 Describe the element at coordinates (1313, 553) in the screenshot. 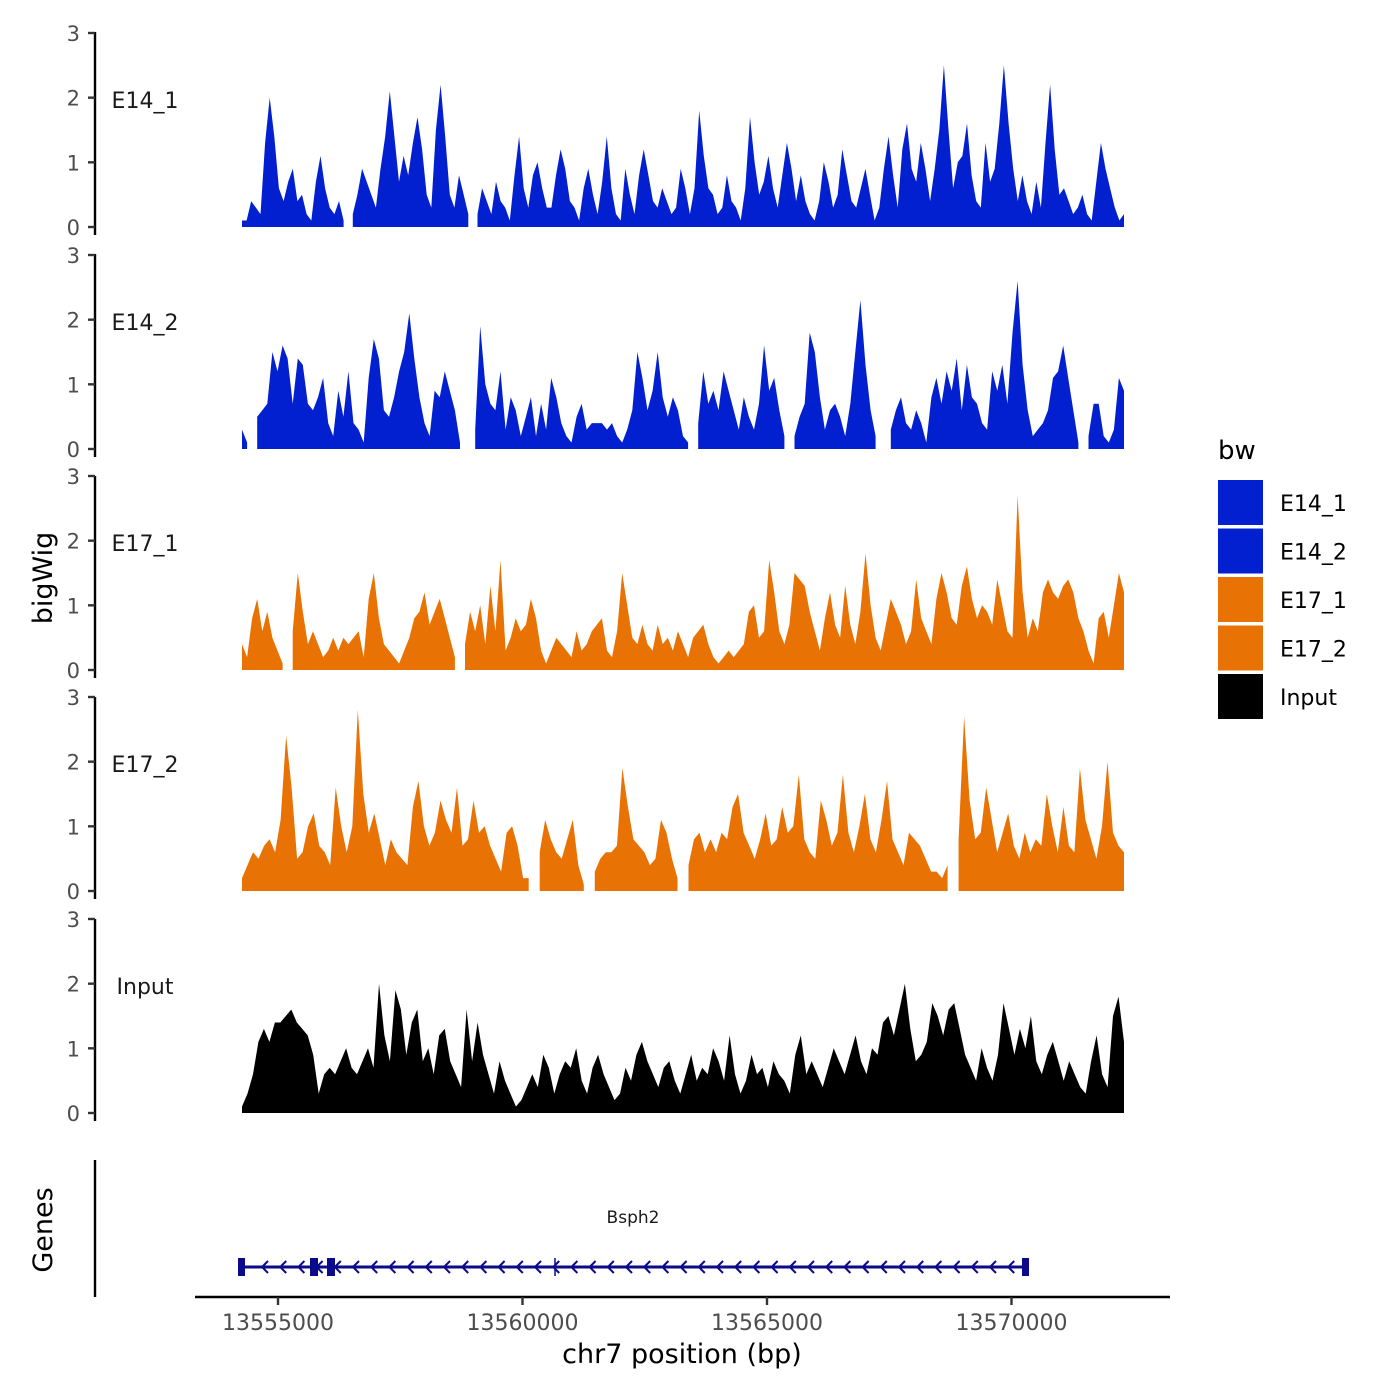

I see `legend-label: E14_2` at that location.